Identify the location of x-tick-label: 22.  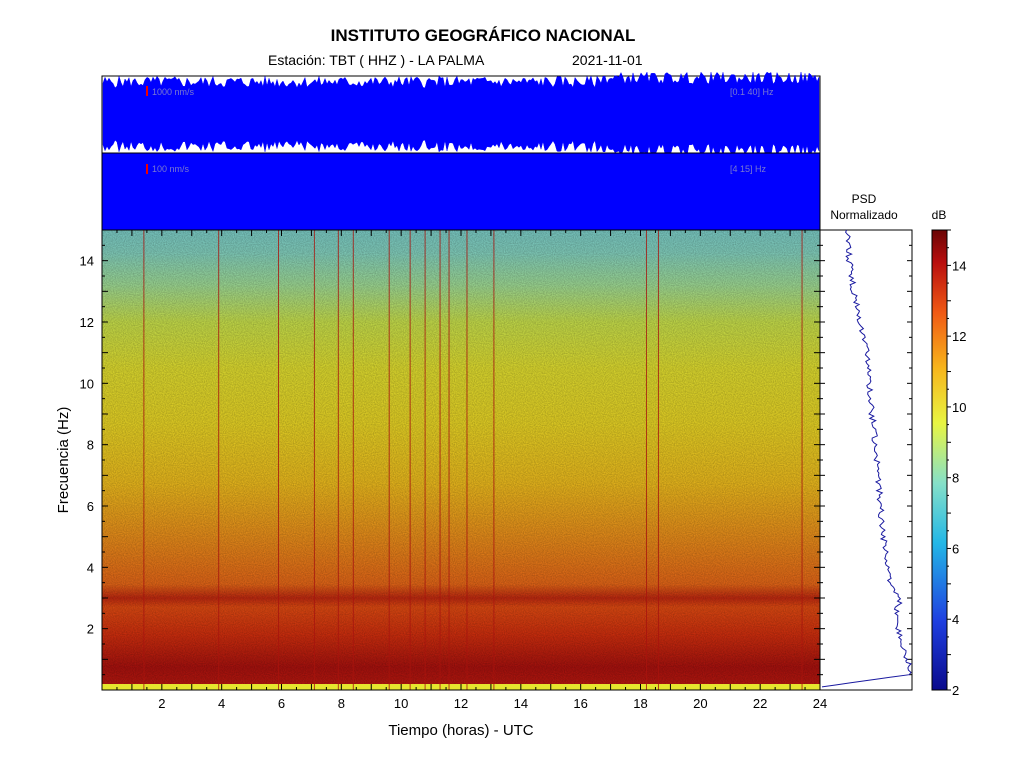
(760, 703).